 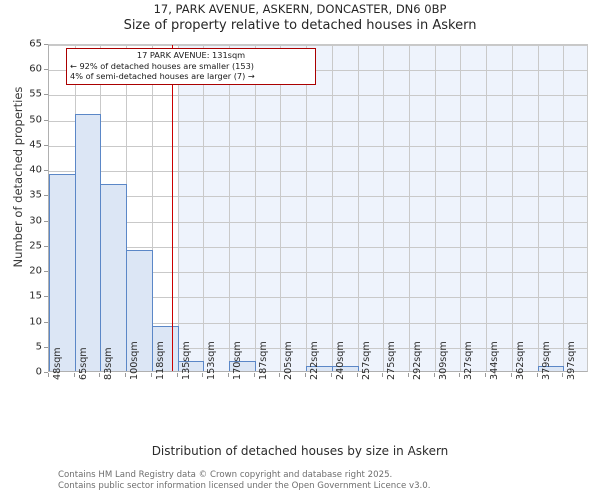 What do you see at coordinates (35, 322) in the screenshot?
I see `y-axis-tick-label: 10` at bounding box center [35, 322].